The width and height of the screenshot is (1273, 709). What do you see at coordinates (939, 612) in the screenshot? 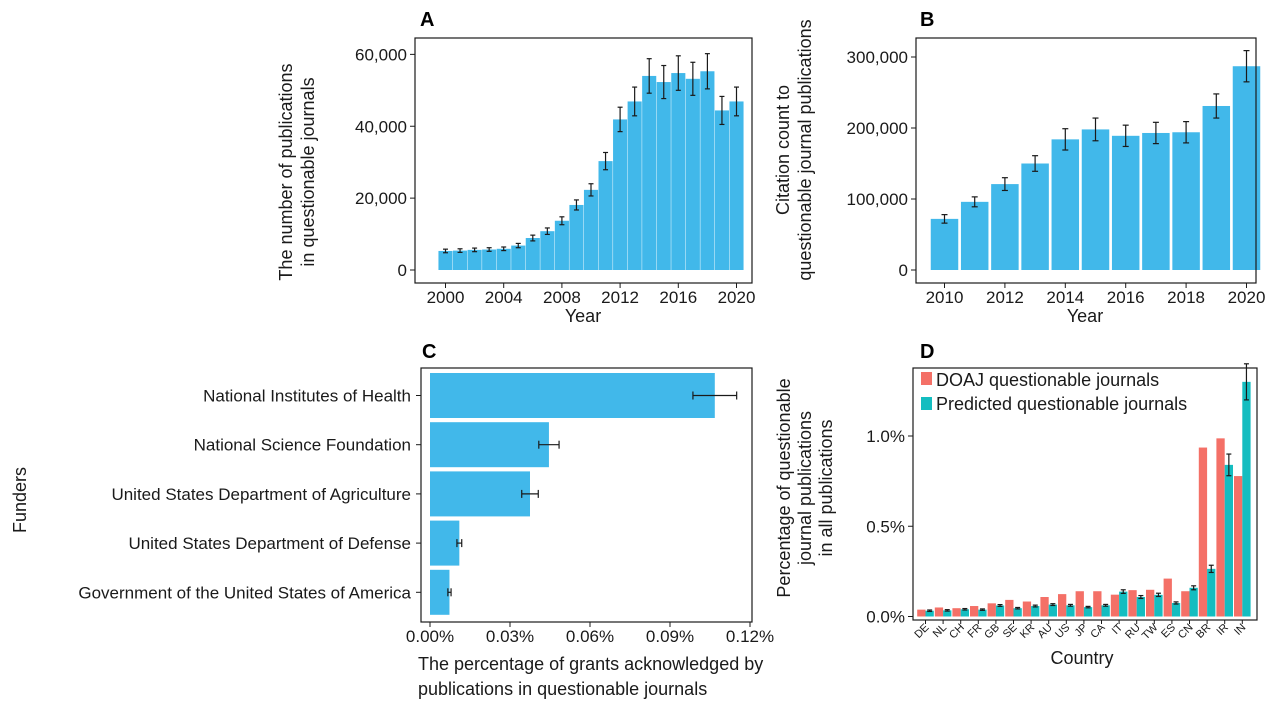
I see `bar-doaj-NL` at bounding box center [939, 612].